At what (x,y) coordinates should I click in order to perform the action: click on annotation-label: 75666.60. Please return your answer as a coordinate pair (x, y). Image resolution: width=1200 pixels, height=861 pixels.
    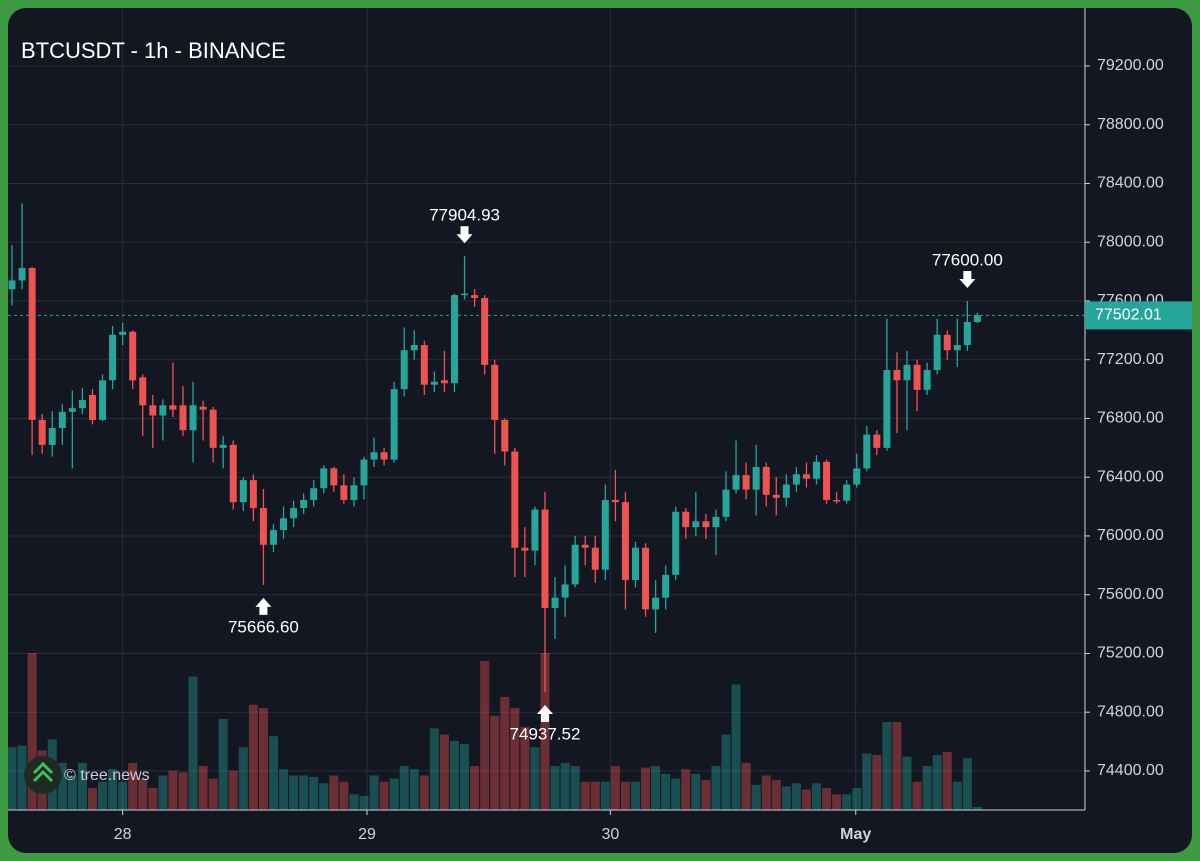
    Looking at the image, I should click on (263, 626).